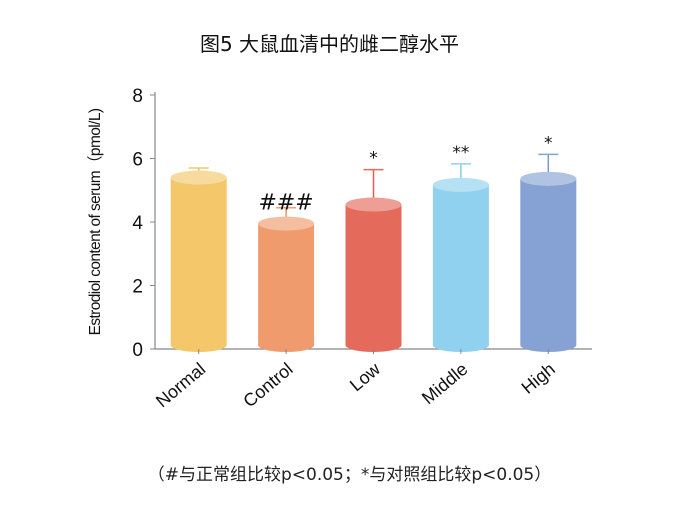 This screenshot has height=508, width=699. Describe the element at coordinates (444, 383) in the screenshot. I see `x-tick-label: Middle` at that location.